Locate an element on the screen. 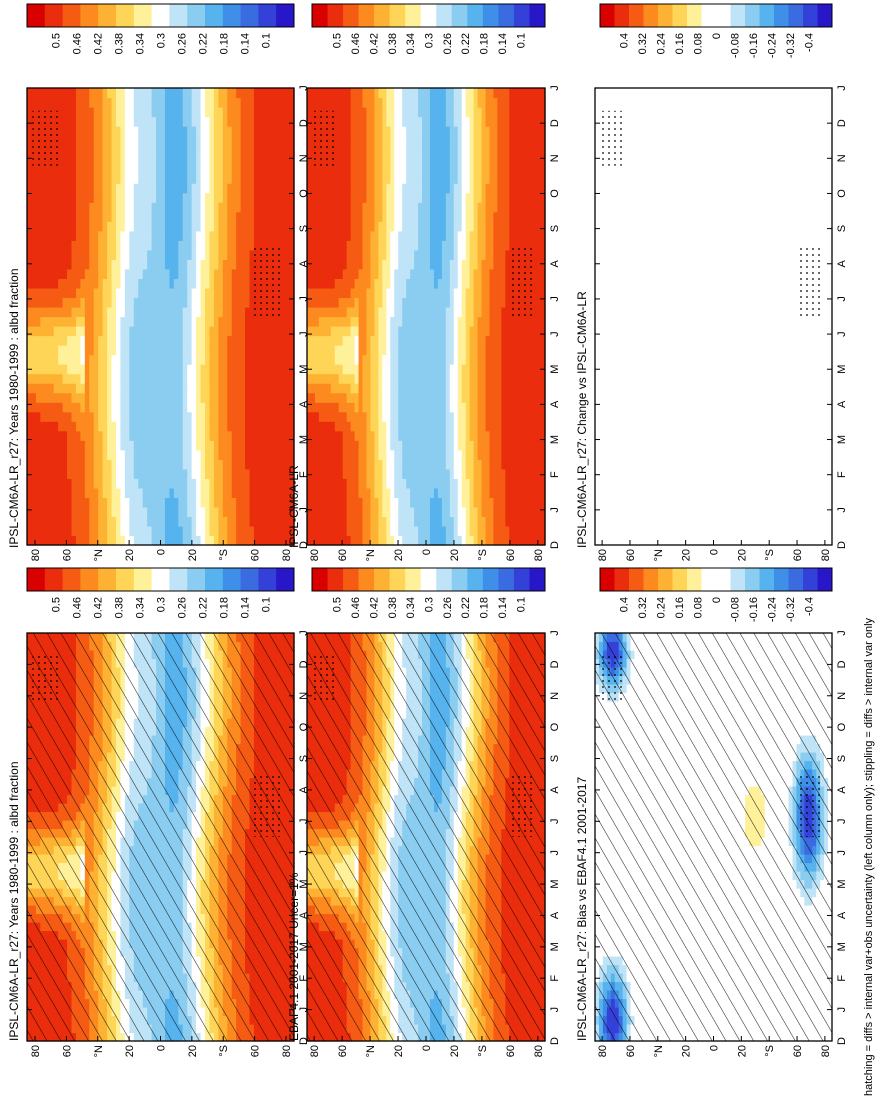  colorbar-label: -0.32 is located at coordinates (791, 609).